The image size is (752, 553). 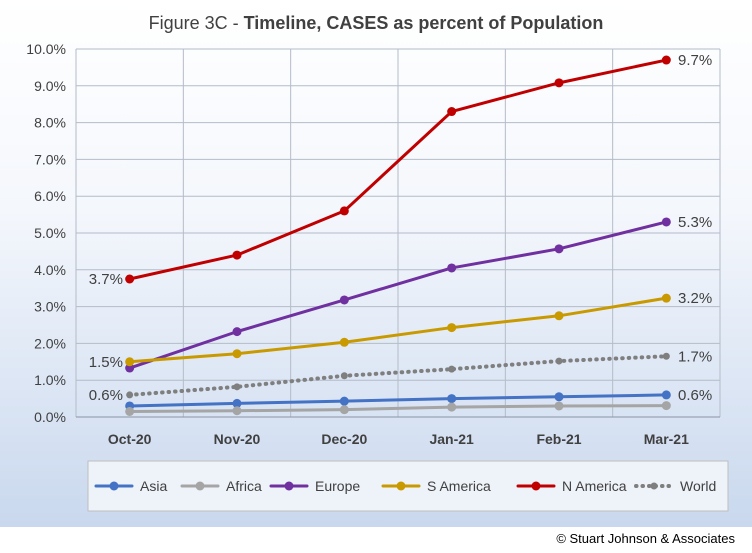 What do you see at coordinates (666, 439) in the screenshot?
I see `x-tick-label: Mar-21` at bounding box center [666, 439].